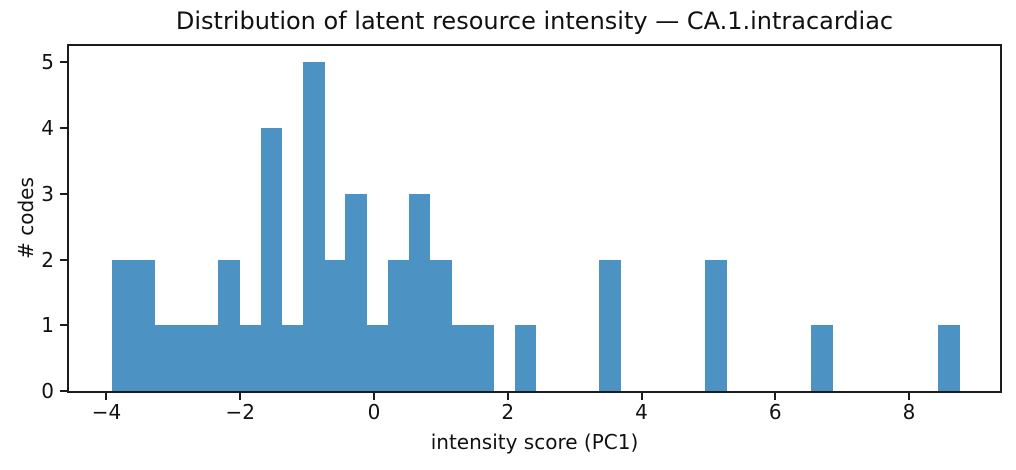 The image size is (1016, 470). I want to click on x-axis-label: intensity score (PC1), so click(534, 442).